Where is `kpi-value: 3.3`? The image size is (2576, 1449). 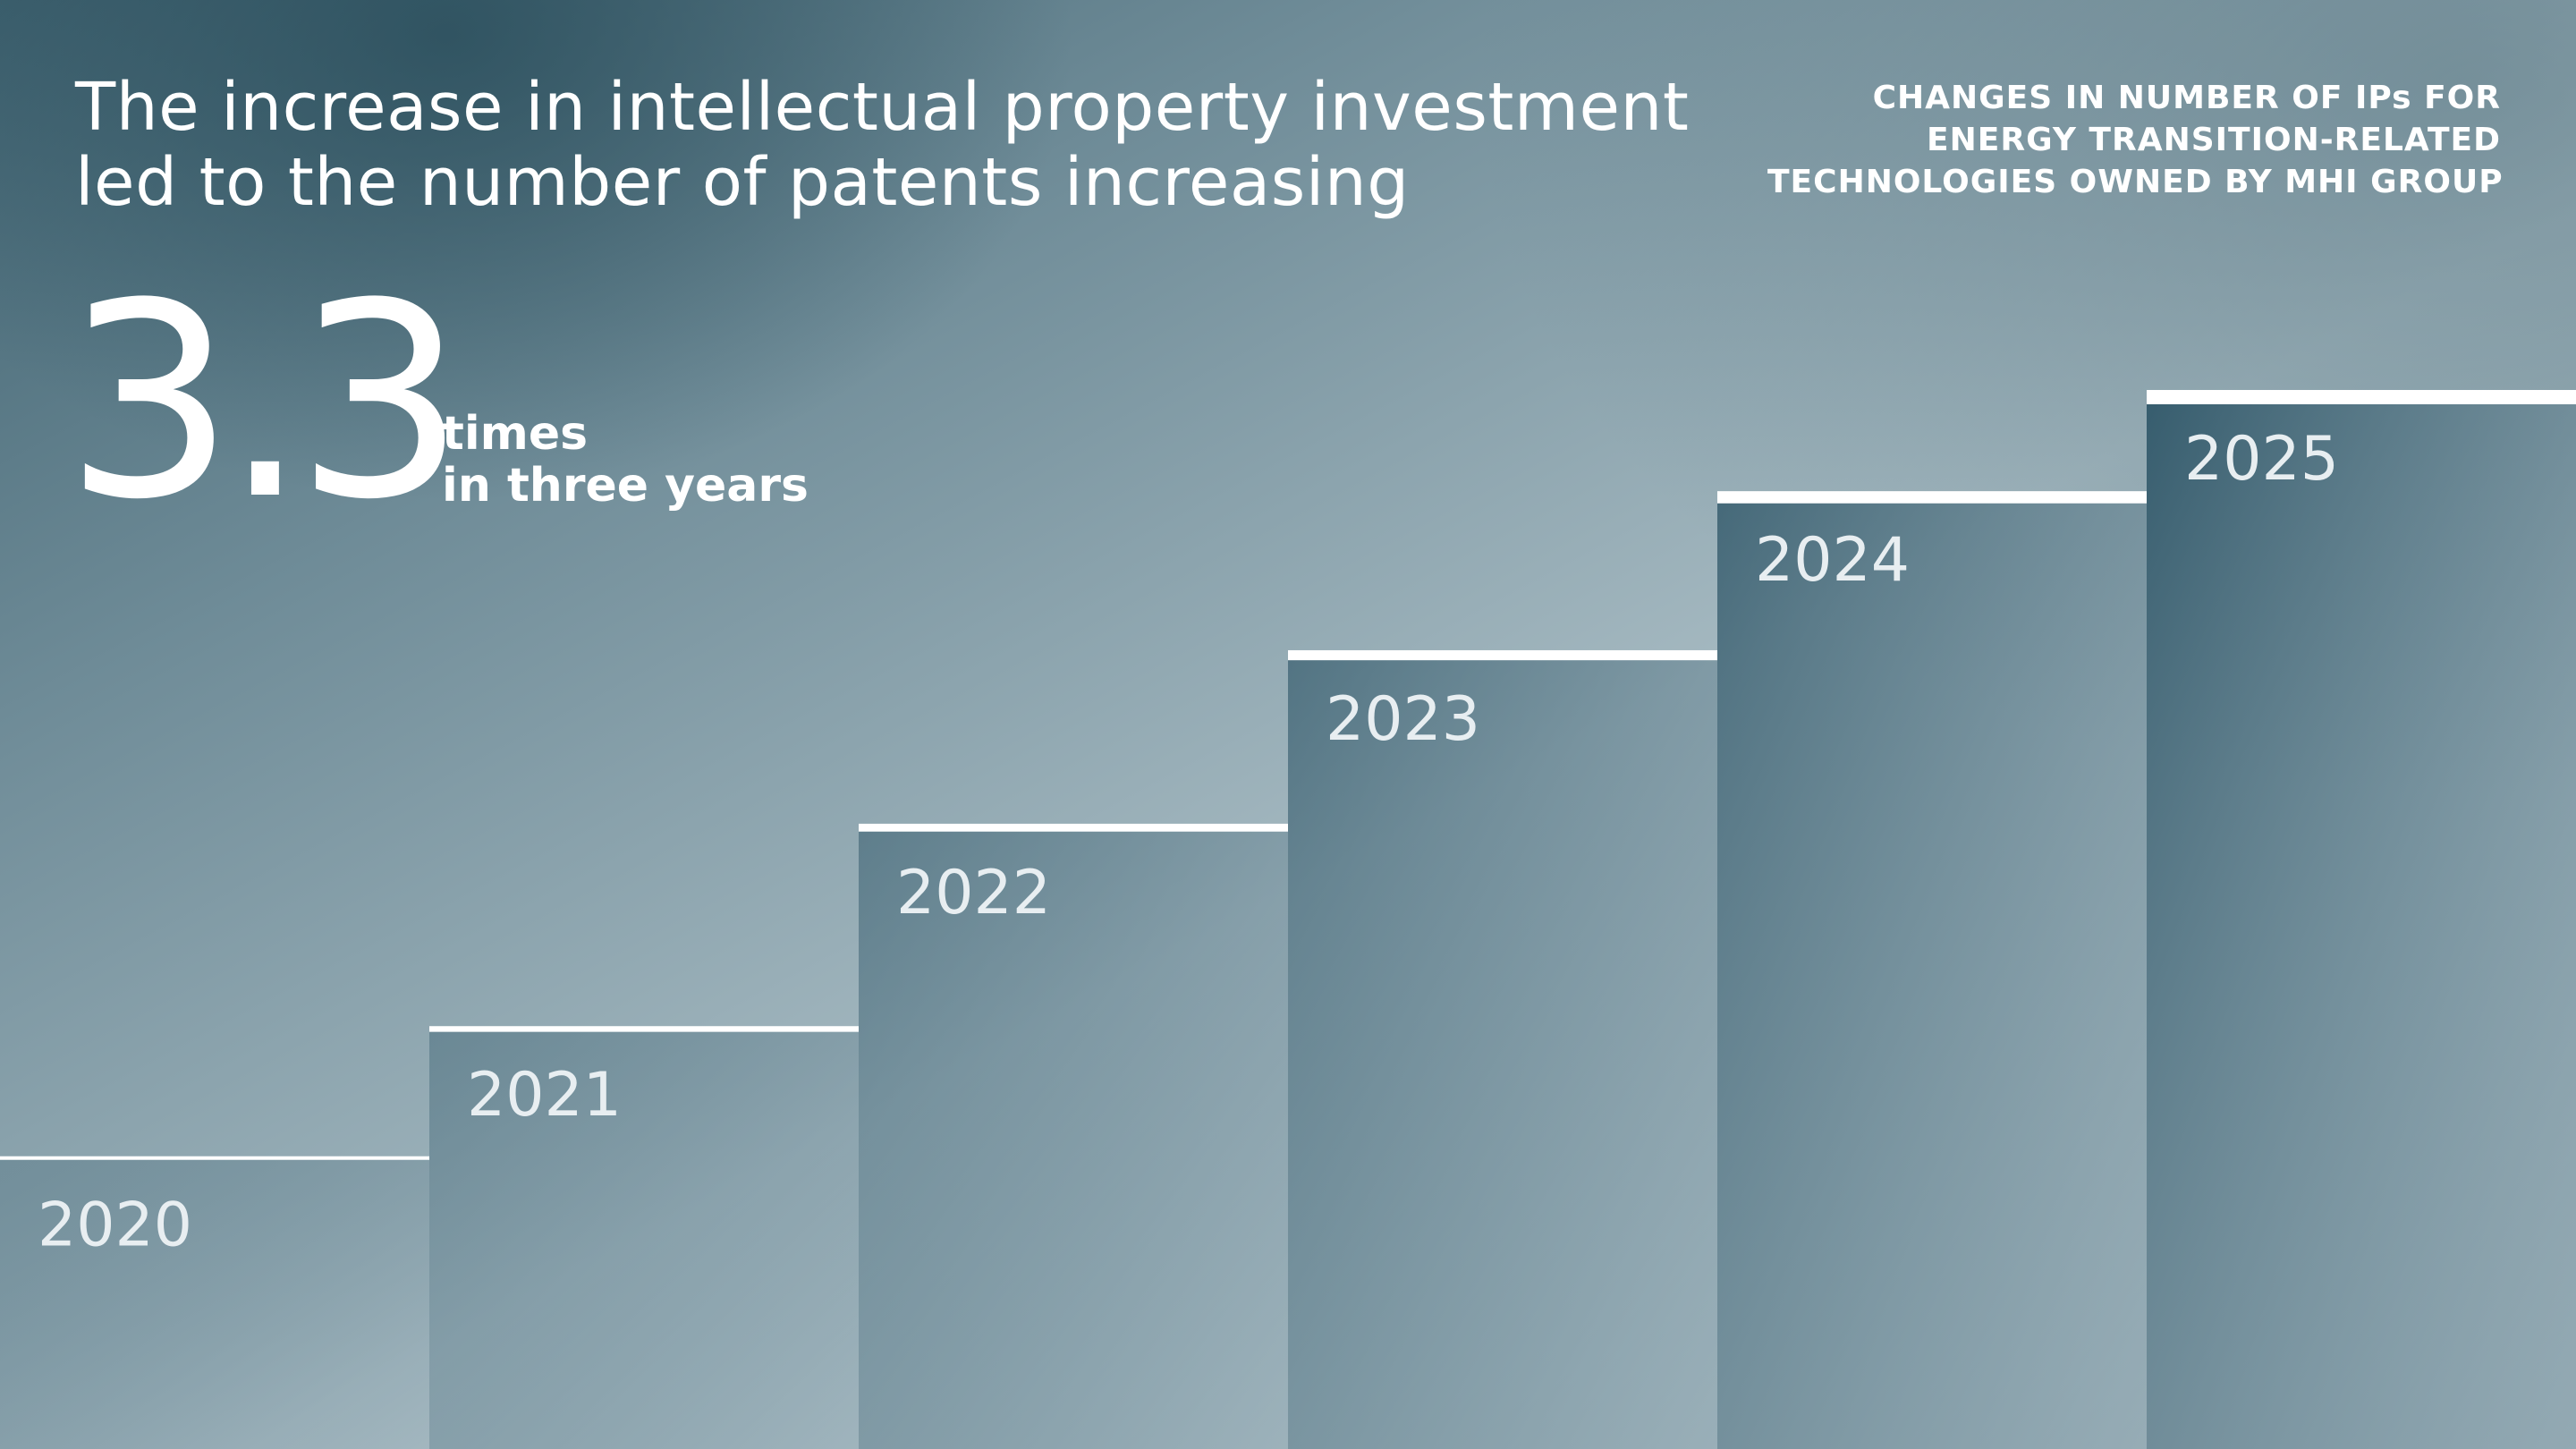
kpi-value: 3.3 is located at coordinates (265, 402).